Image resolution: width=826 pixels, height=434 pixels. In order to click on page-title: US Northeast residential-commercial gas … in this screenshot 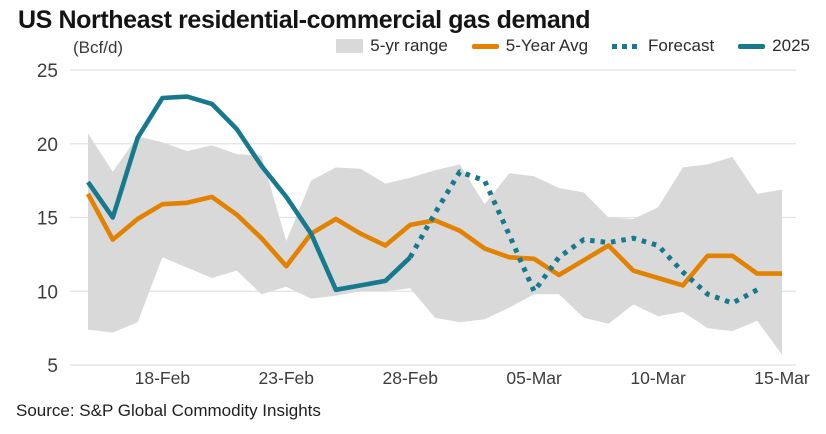, I will do `click(304, 20)`.